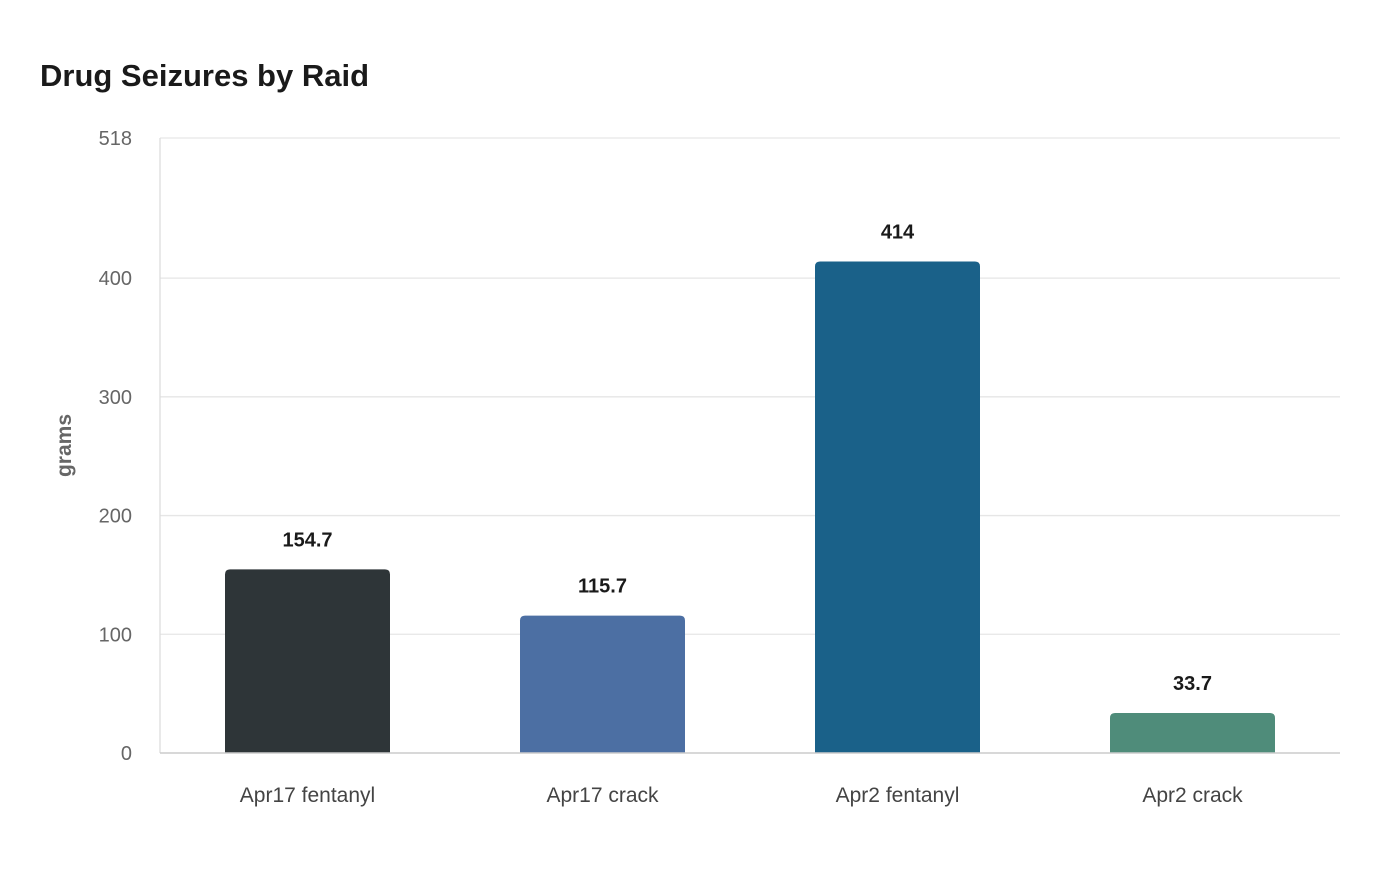 This screenshot has height=880, width=1400. I want to click on y-tick-label: 0, so click(126, 754).